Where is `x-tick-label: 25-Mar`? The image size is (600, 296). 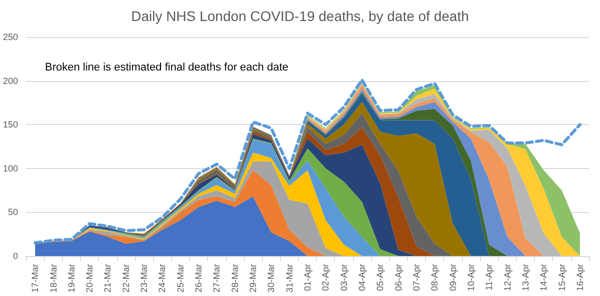 x-tick-label: 25-Mar is located at coordinates (180, 278).